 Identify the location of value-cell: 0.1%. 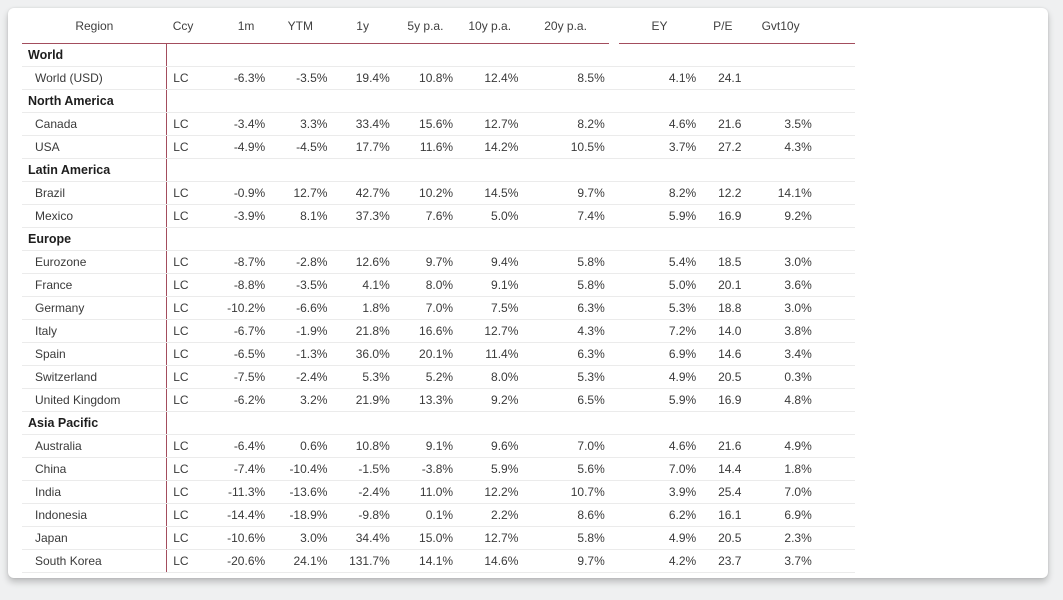
(425, 515).